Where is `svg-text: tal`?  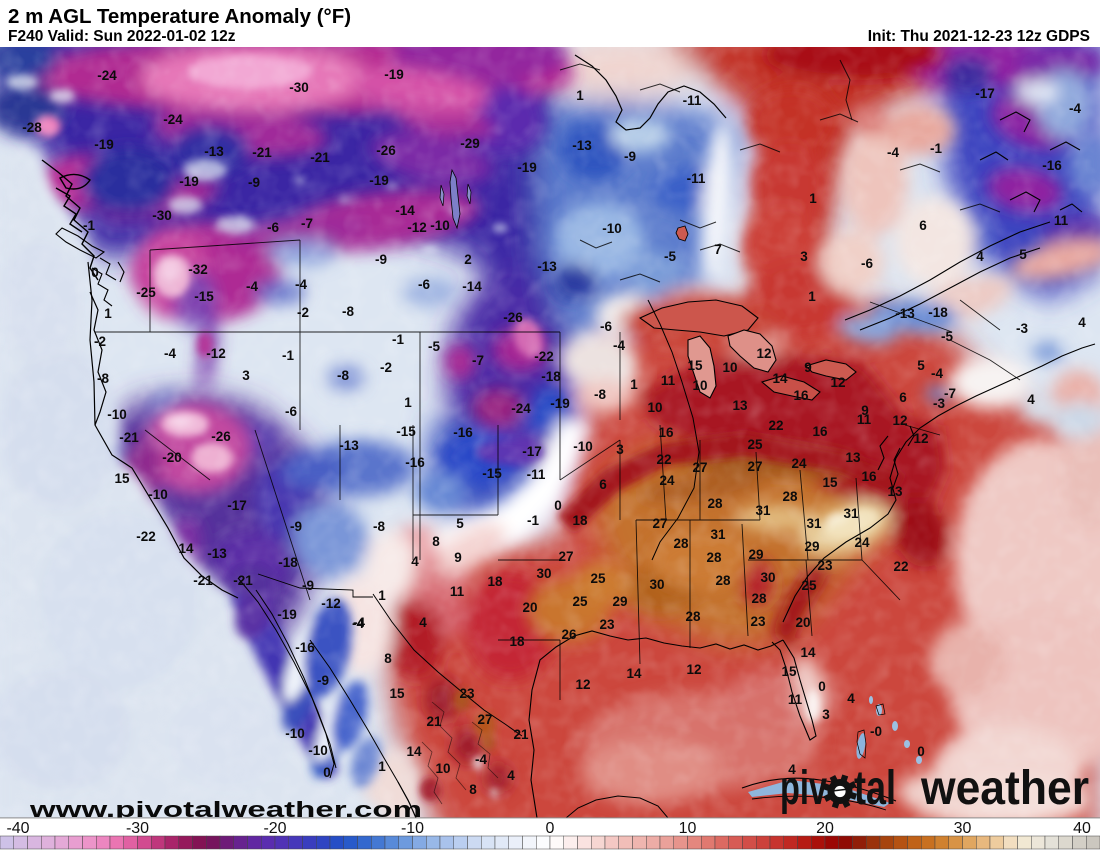 svg-text: tal is located at coordinates (875, 788).